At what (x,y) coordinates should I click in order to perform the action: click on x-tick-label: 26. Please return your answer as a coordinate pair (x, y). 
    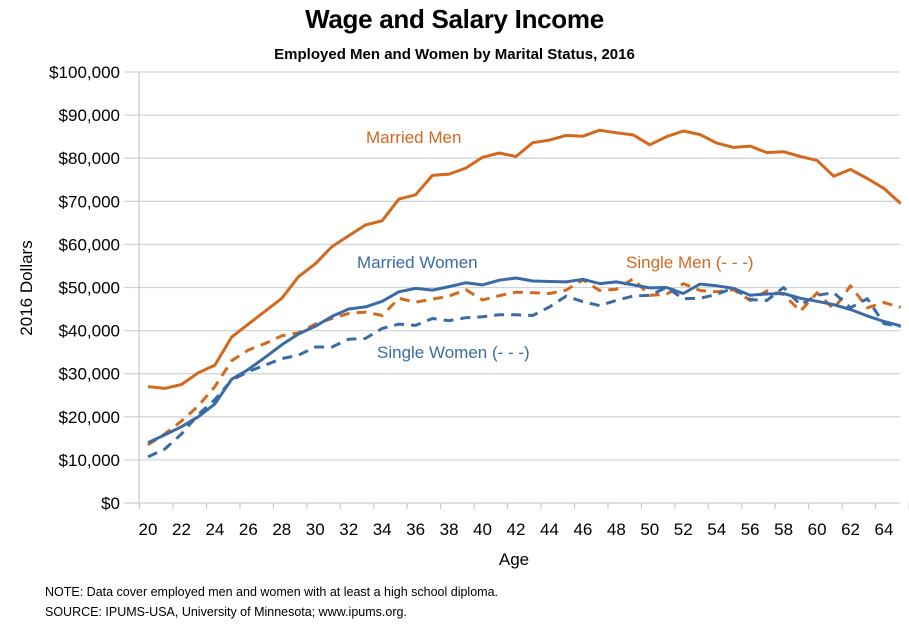
    Looking at the image, I should click on (248, 529).